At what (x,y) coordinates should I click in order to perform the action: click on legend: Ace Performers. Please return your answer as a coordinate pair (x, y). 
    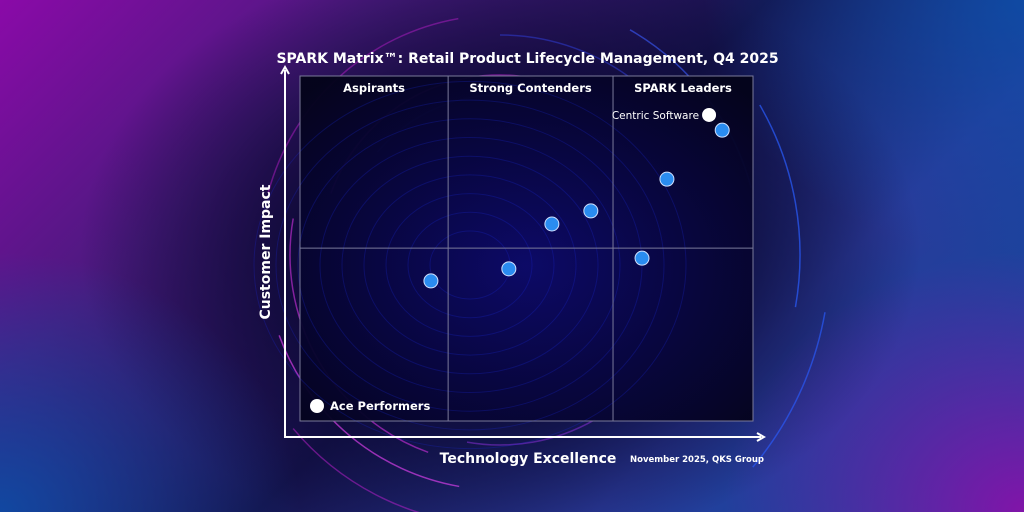
    Looking at the image, I should click on (370, 406).